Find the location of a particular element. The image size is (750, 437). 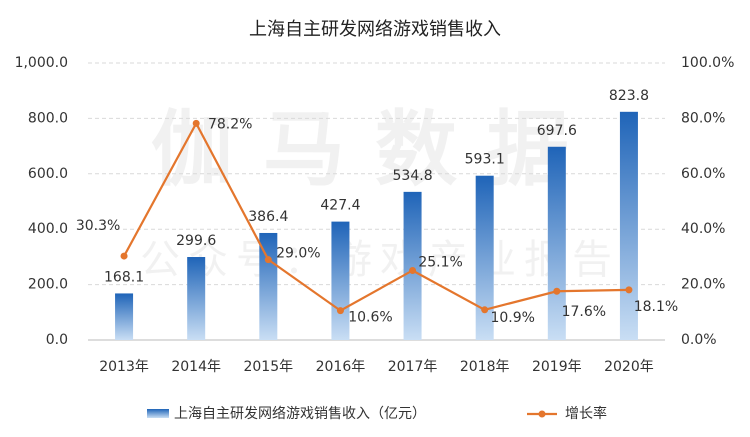

y2-tick-label: 20.0% is located at coordinates (703, 285).